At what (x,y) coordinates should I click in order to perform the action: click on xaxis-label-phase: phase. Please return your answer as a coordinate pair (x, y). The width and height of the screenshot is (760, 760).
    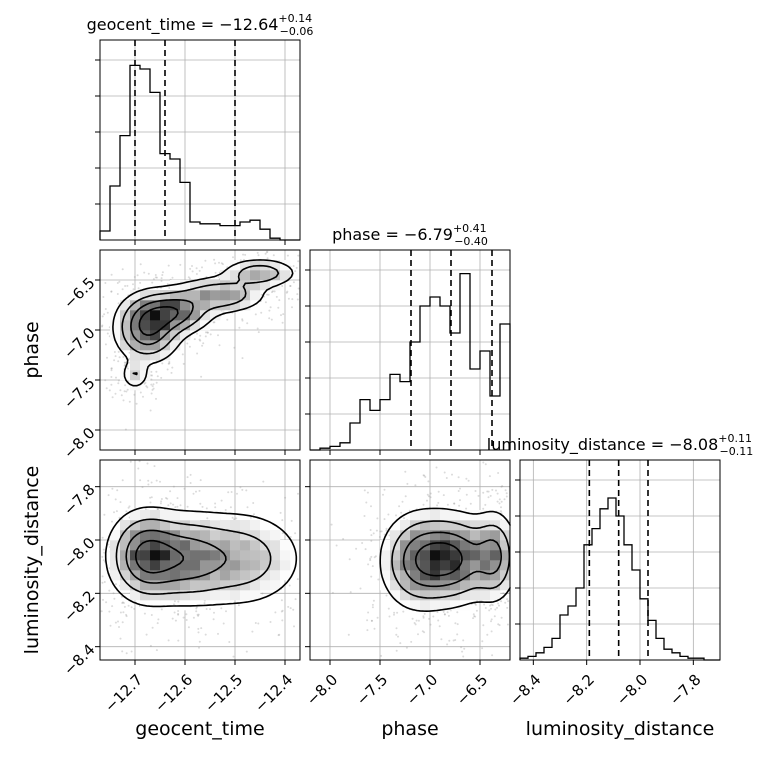
    Looking at the image, I should click on (409, 729).